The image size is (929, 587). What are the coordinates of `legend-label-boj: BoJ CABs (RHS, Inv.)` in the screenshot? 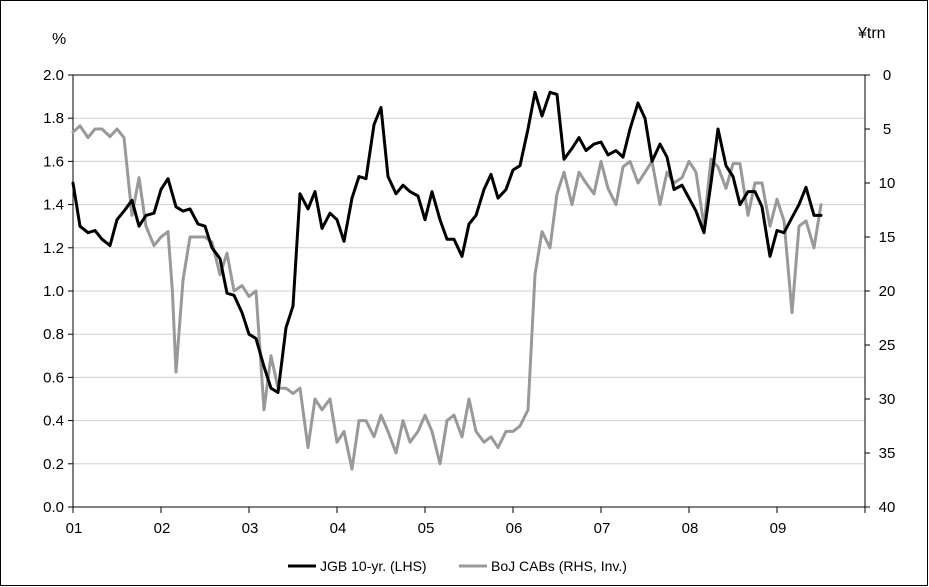 It's located at (559, 566).